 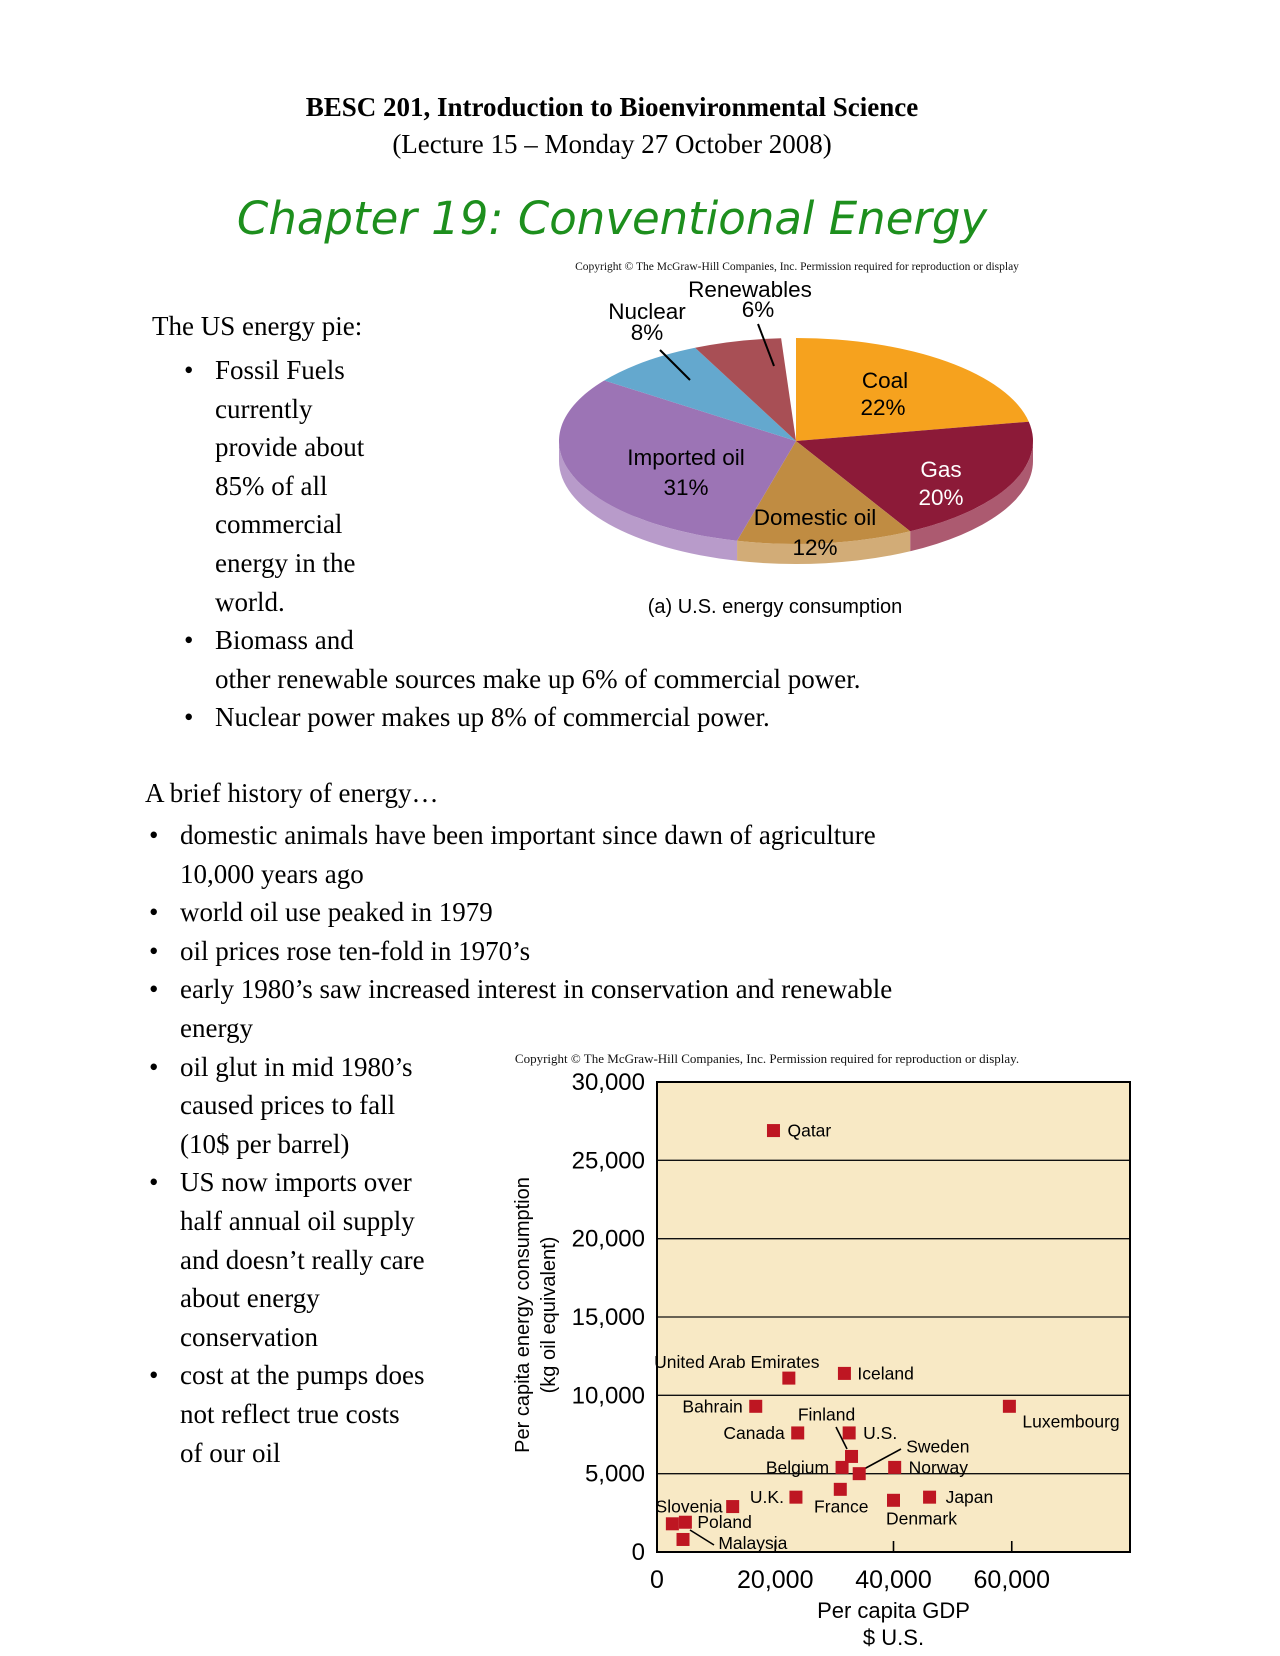 What do you see at coordinates (841, 1506) in the screenshot?
I see `country-label-france: France` at bounding box center [841, 1506].